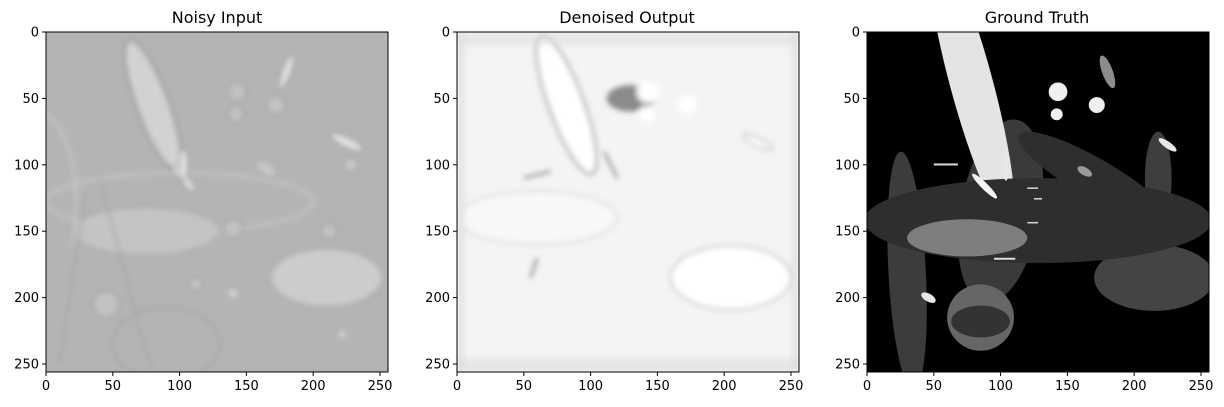 This screenshot has width=1224, height=407. I want to click on panel-title: Denoised Output, so click(627, 17).